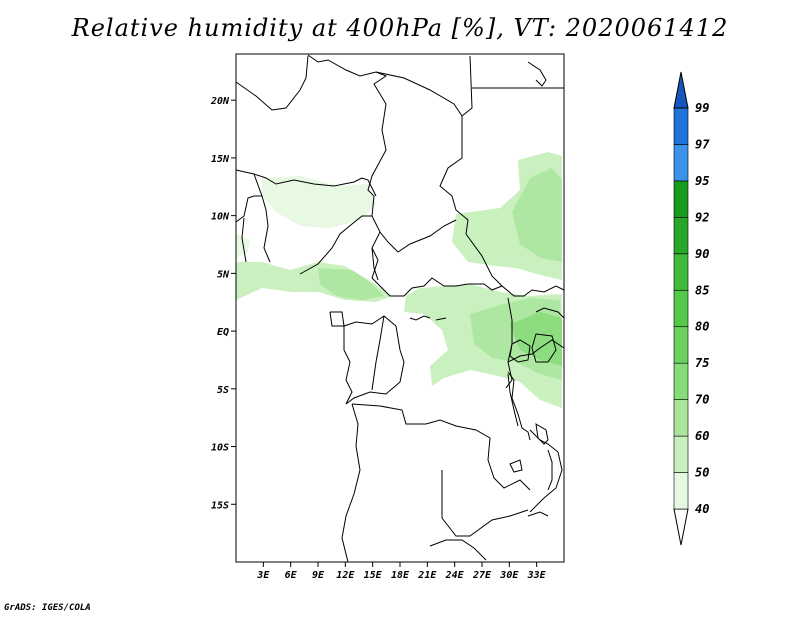  What do you see at coordinates (702, 509) in the screenshot?
I see `colorbar-label: 40` at bounding box center [702, 509].